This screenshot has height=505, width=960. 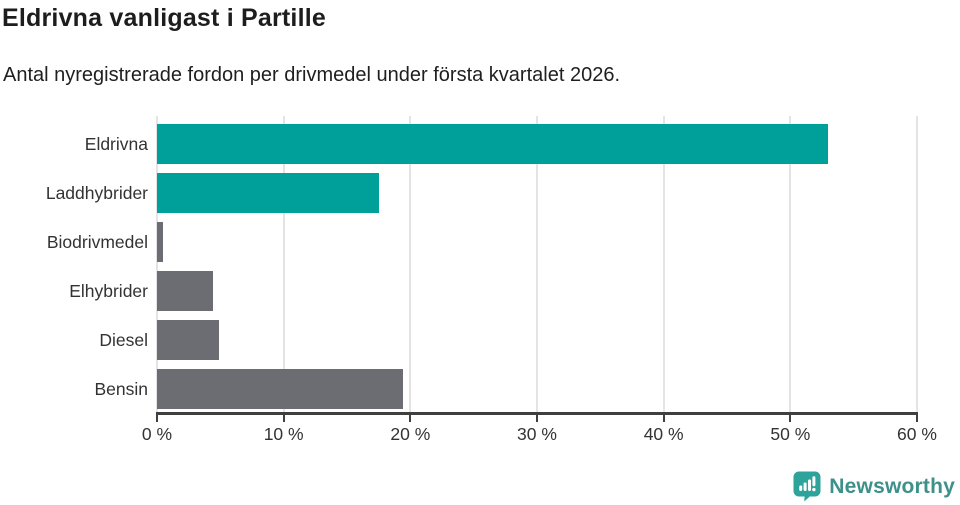 What do you see at coordinates (116, 143) in the screenshot?
I see `y-axis-label-eldrivna: Eldrivna` at bounding box center [116, 143].